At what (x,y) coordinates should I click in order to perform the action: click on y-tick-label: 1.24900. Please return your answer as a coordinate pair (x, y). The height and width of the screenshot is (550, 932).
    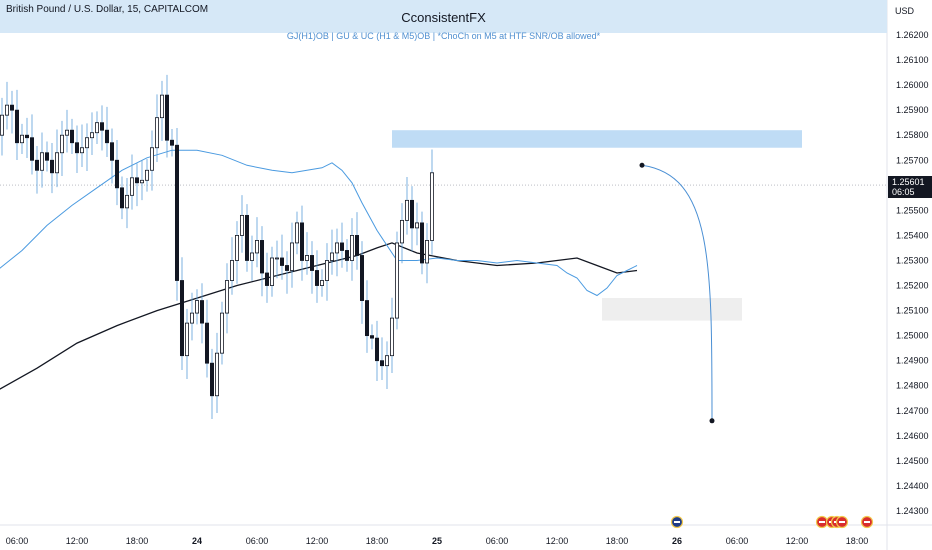
    Looking at the image, I should click on (912, 361).